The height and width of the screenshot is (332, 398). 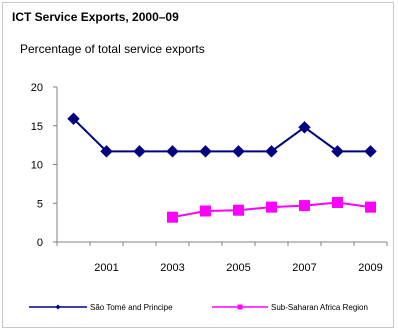 I want to click on y-tick-label: 0, so click(x=40, y=243).